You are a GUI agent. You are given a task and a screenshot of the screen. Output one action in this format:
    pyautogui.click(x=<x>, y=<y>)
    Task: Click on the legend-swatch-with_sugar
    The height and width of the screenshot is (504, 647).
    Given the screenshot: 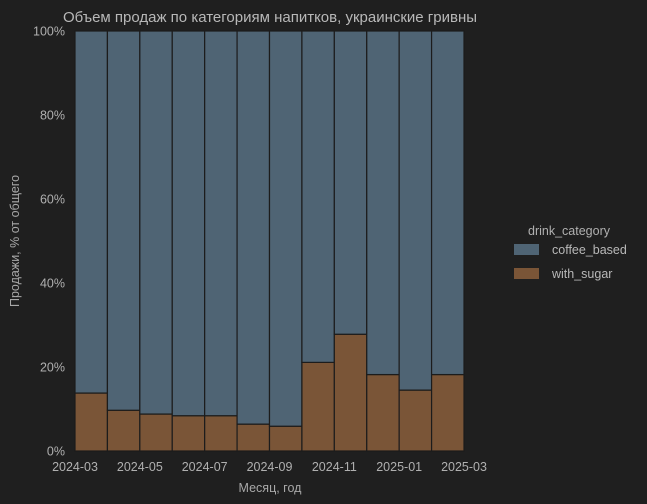 What is the action you would take?
    pyautogui.click(x=526, y=273)
    